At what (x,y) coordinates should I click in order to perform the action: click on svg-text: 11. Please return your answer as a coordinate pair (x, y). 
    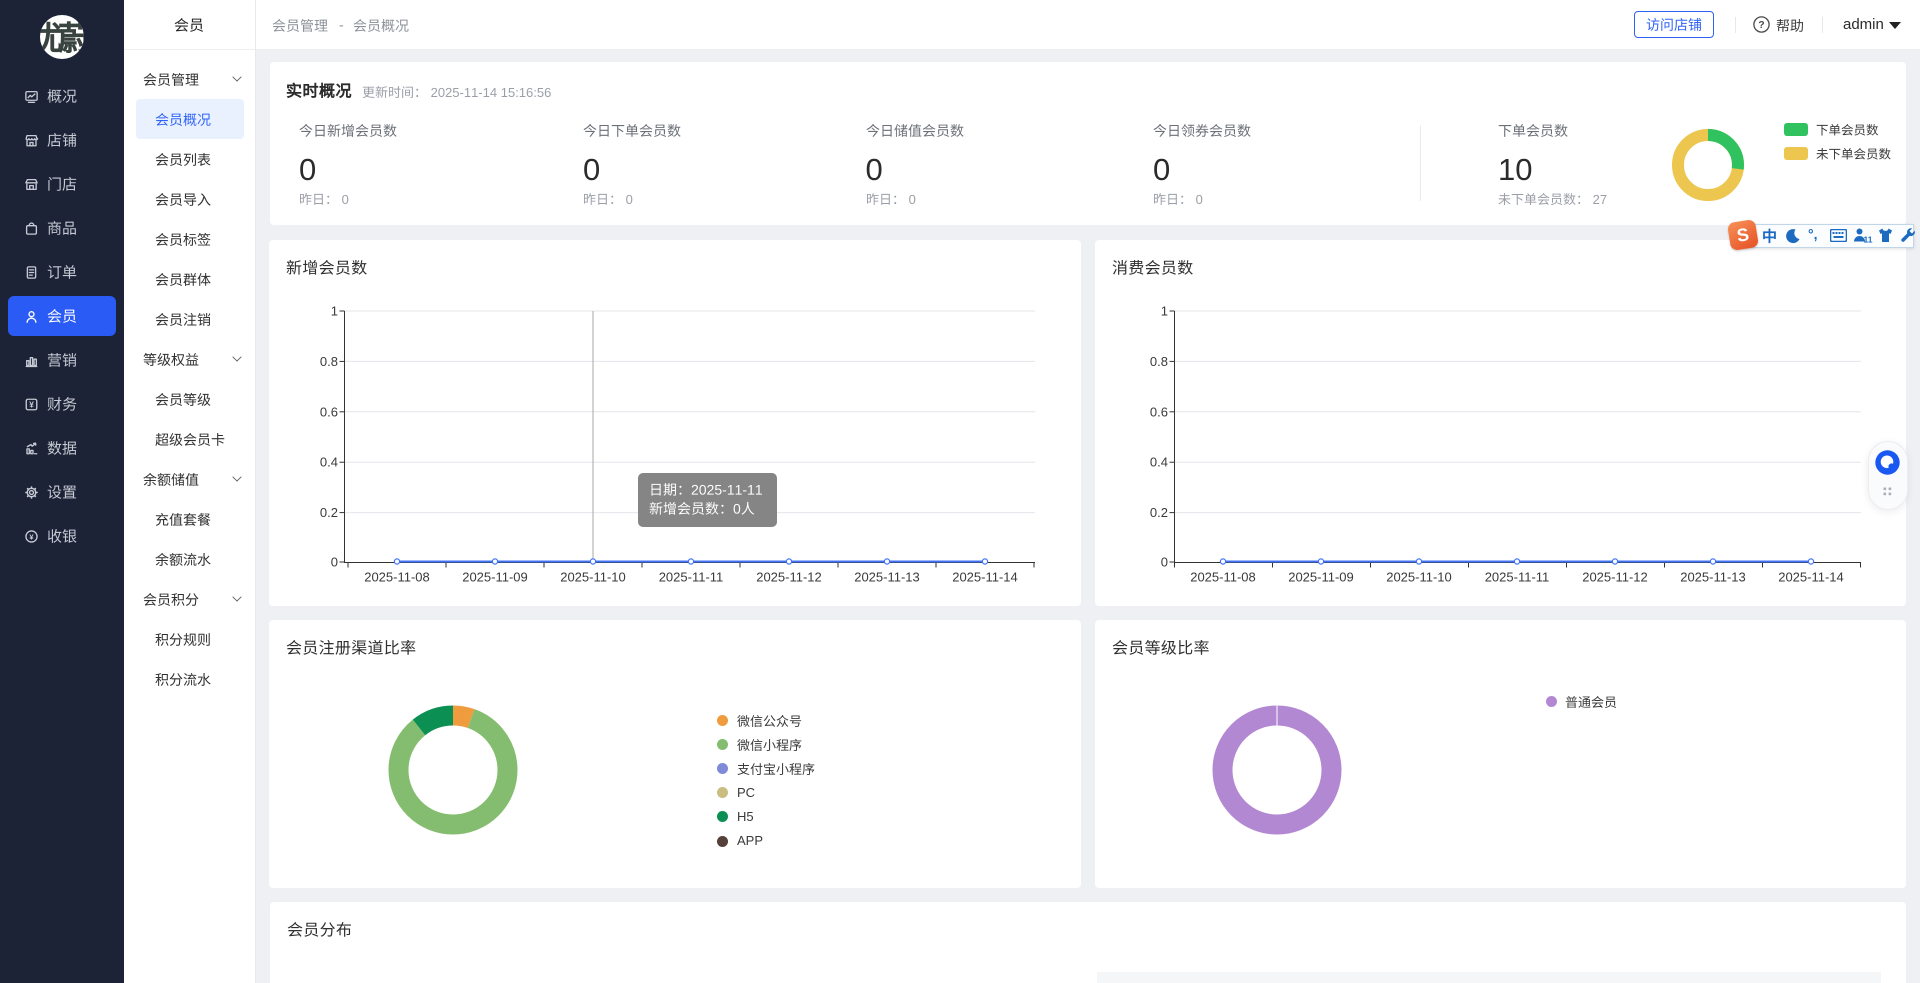
    Looking at the image, I should click on (1868, 240).